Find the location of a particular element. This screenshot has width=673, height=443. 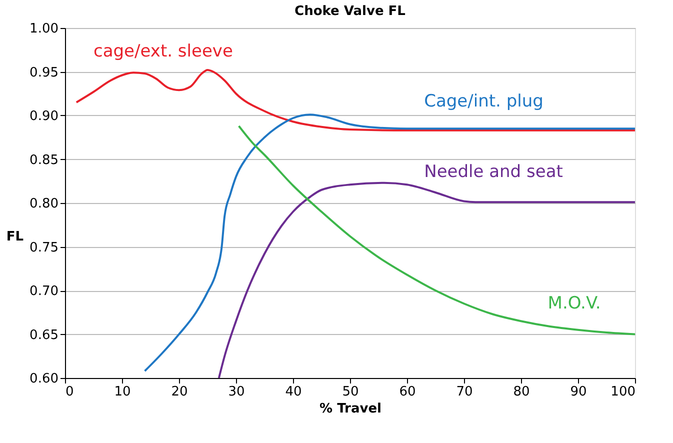

series-label: Cage/int. plug is located at coordinates (484, 101).